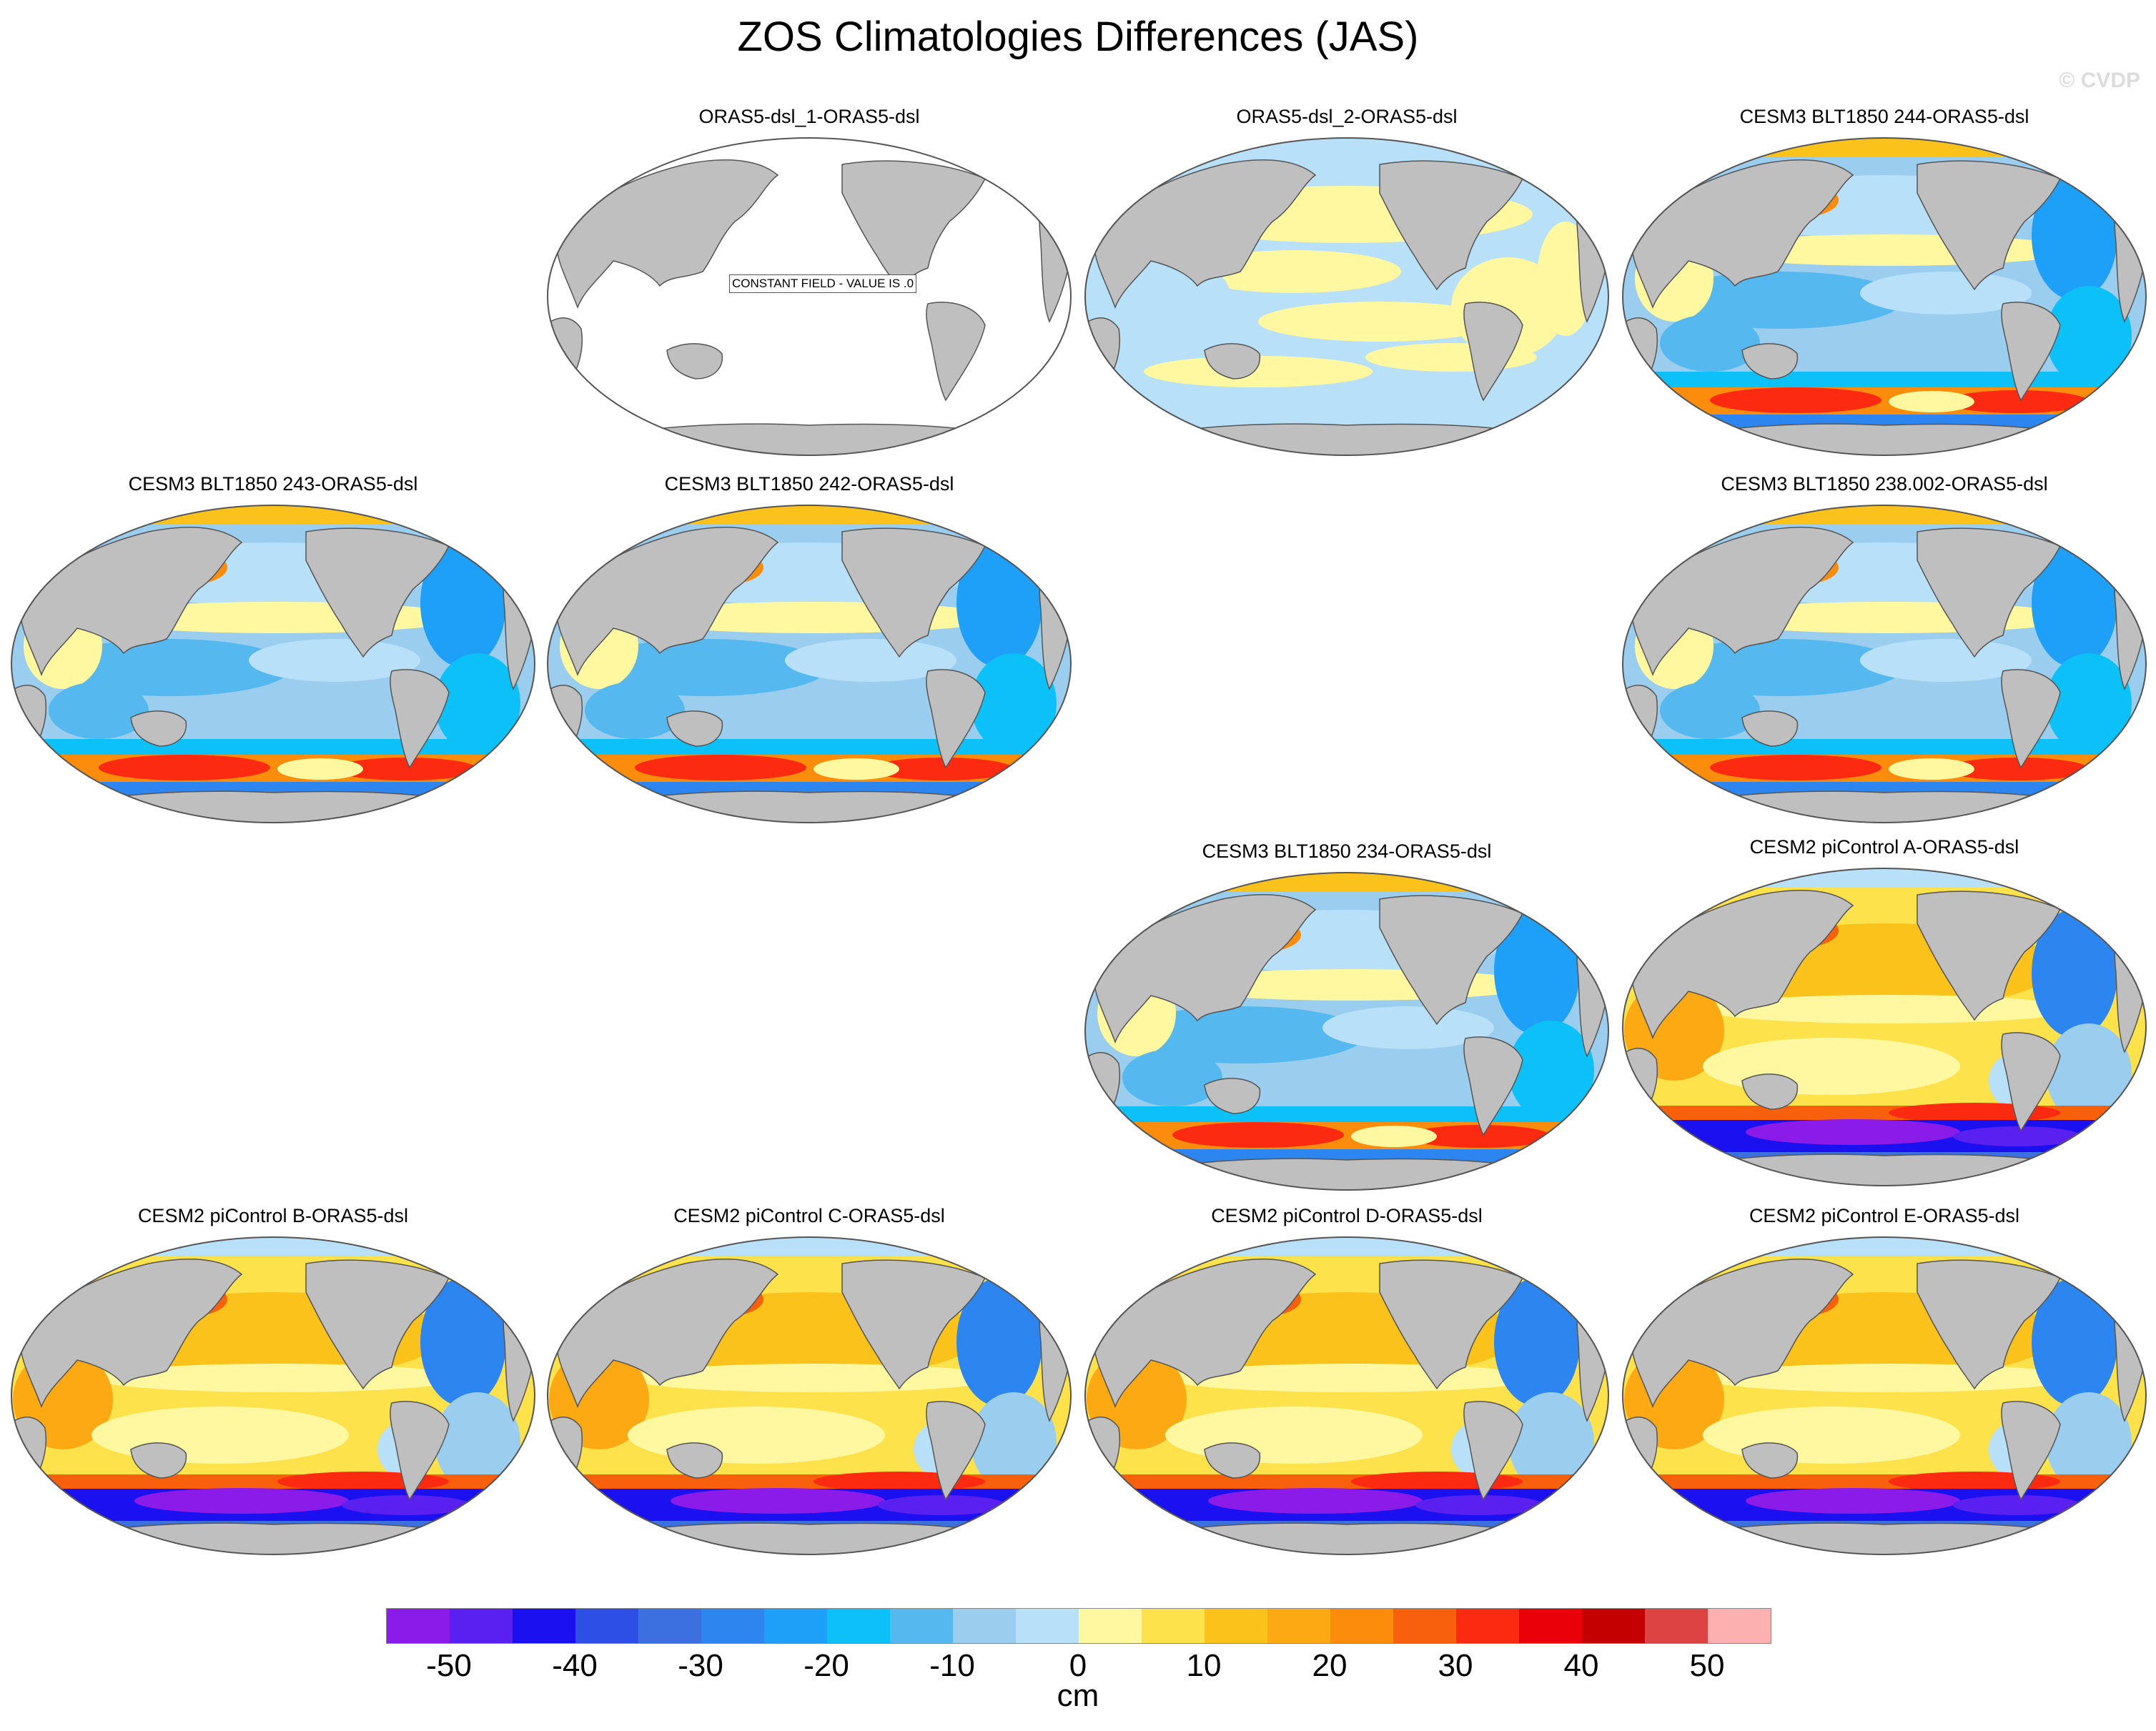  I want to click on panel-oras5-dsl-2: ORAS5-dsl_2-ORAS5-dsl, so click(1346, 284).